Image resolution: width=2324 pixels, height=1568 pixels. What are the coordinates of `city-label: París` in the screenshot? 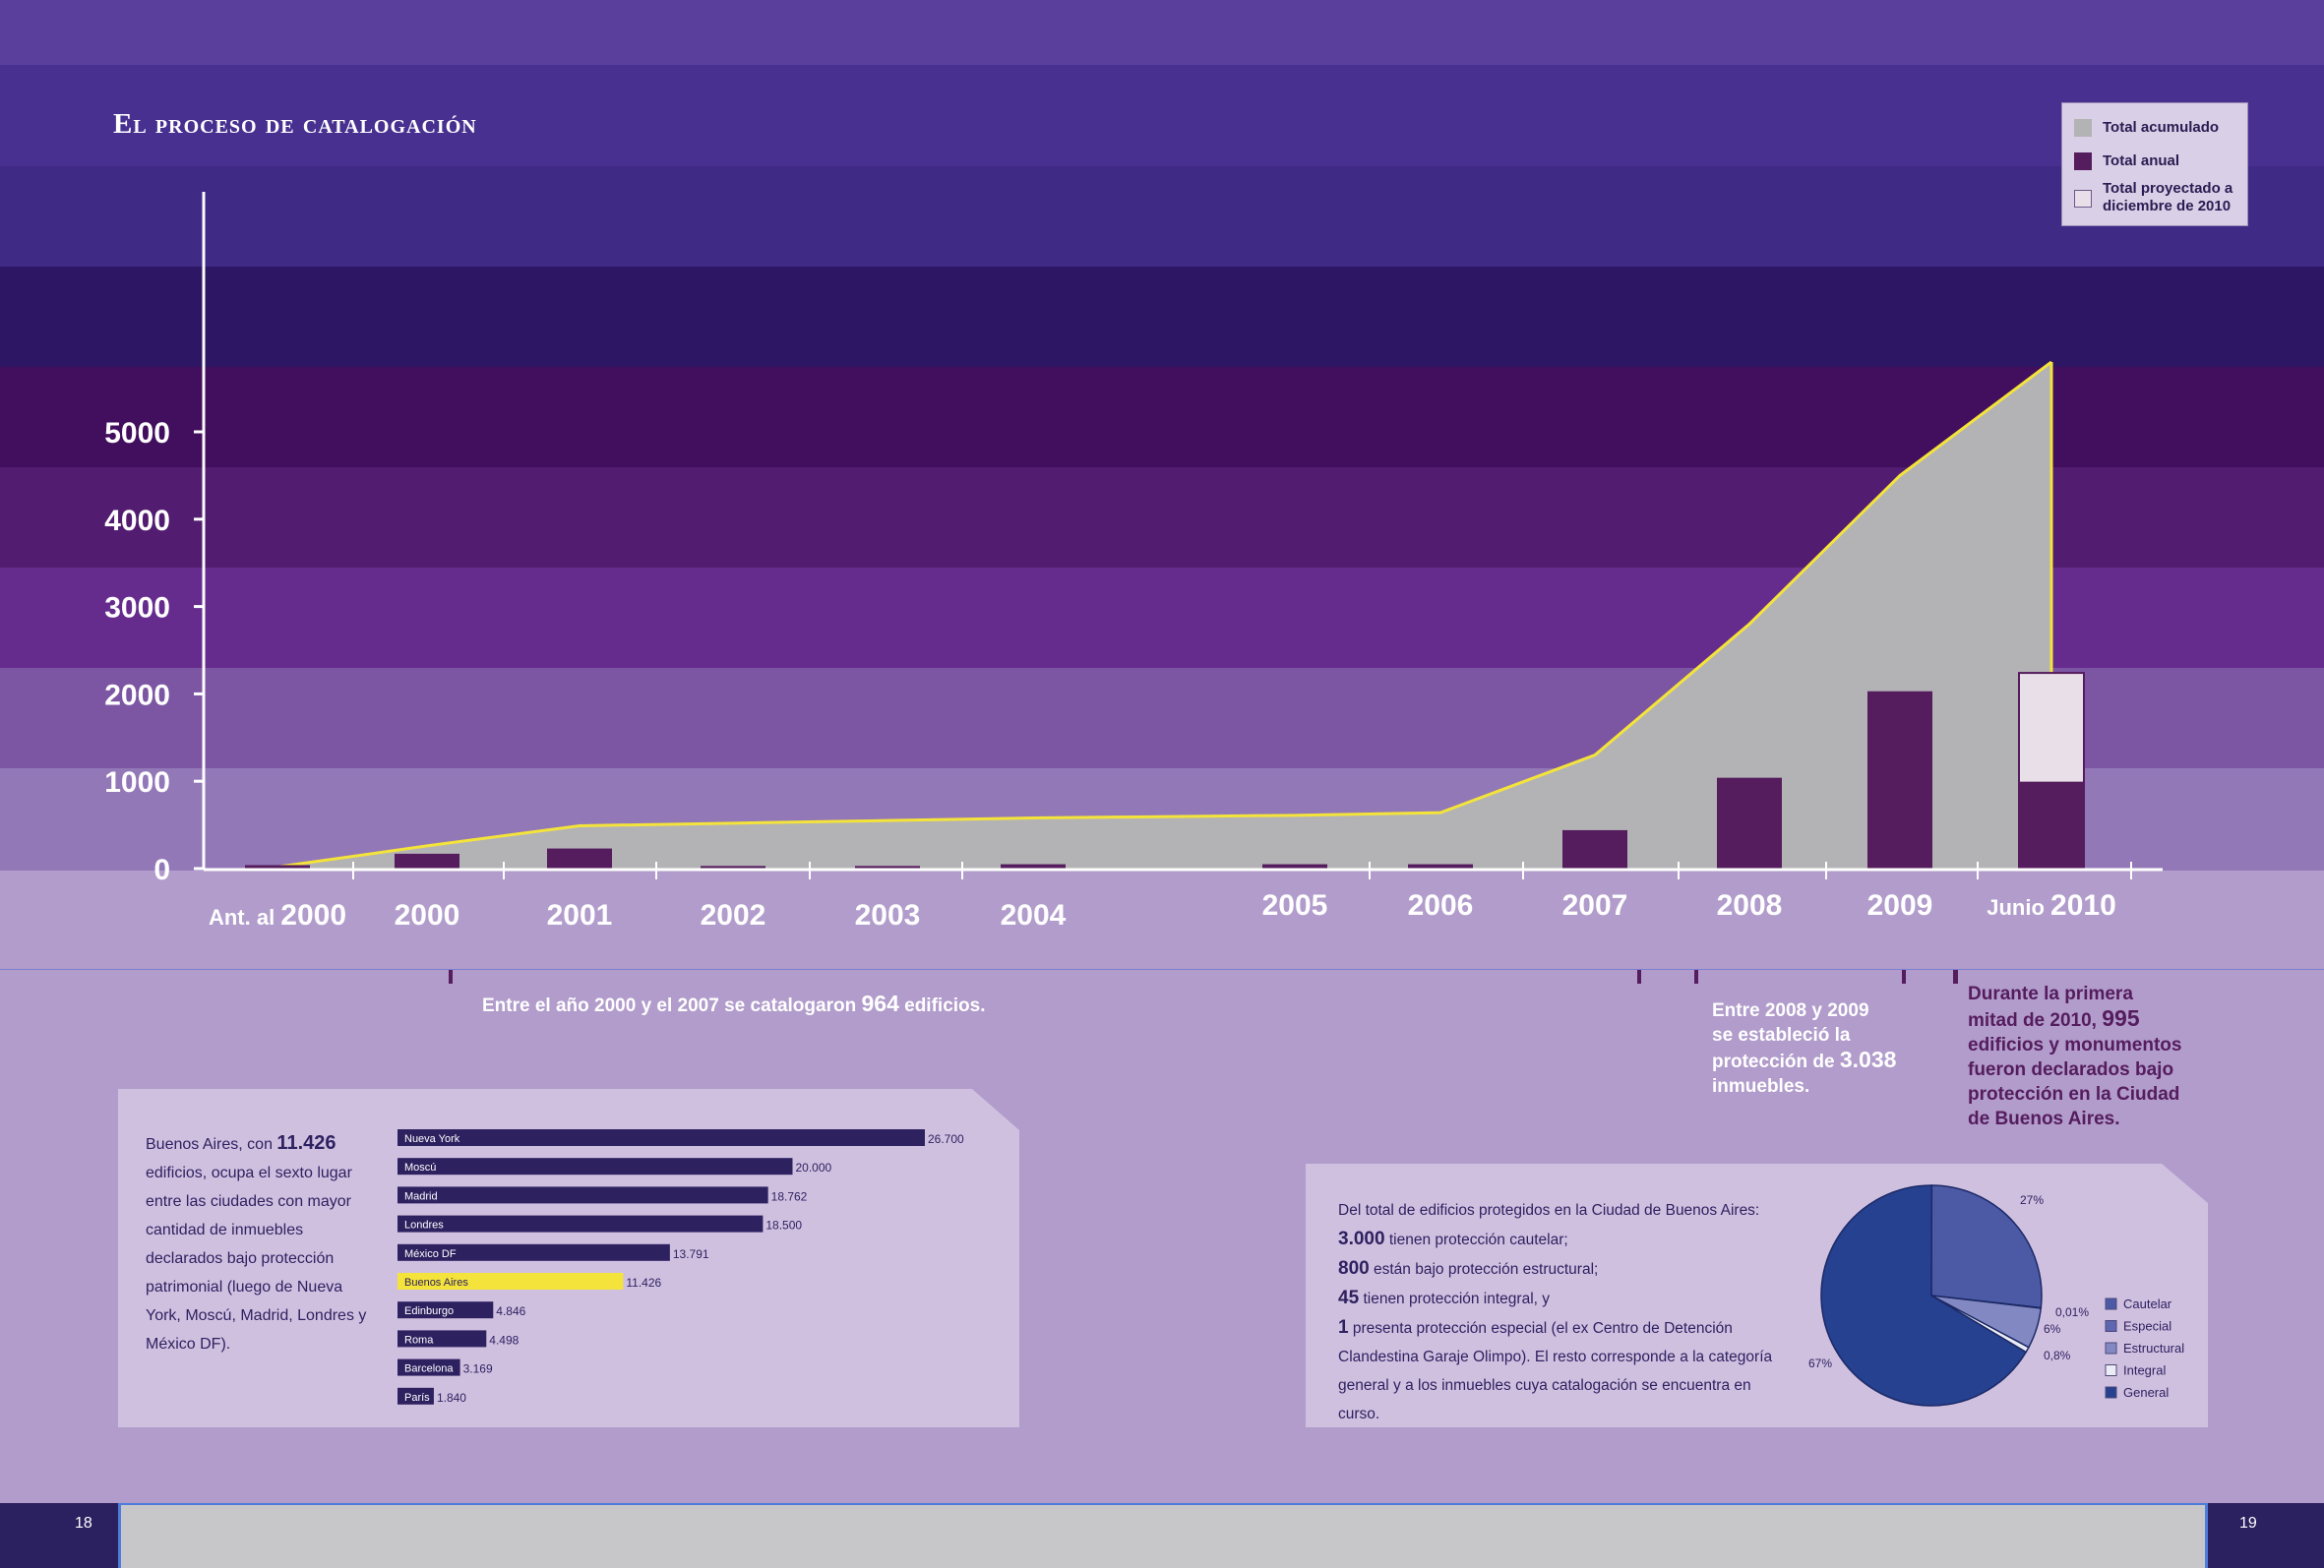 It's located at (417, 1398).